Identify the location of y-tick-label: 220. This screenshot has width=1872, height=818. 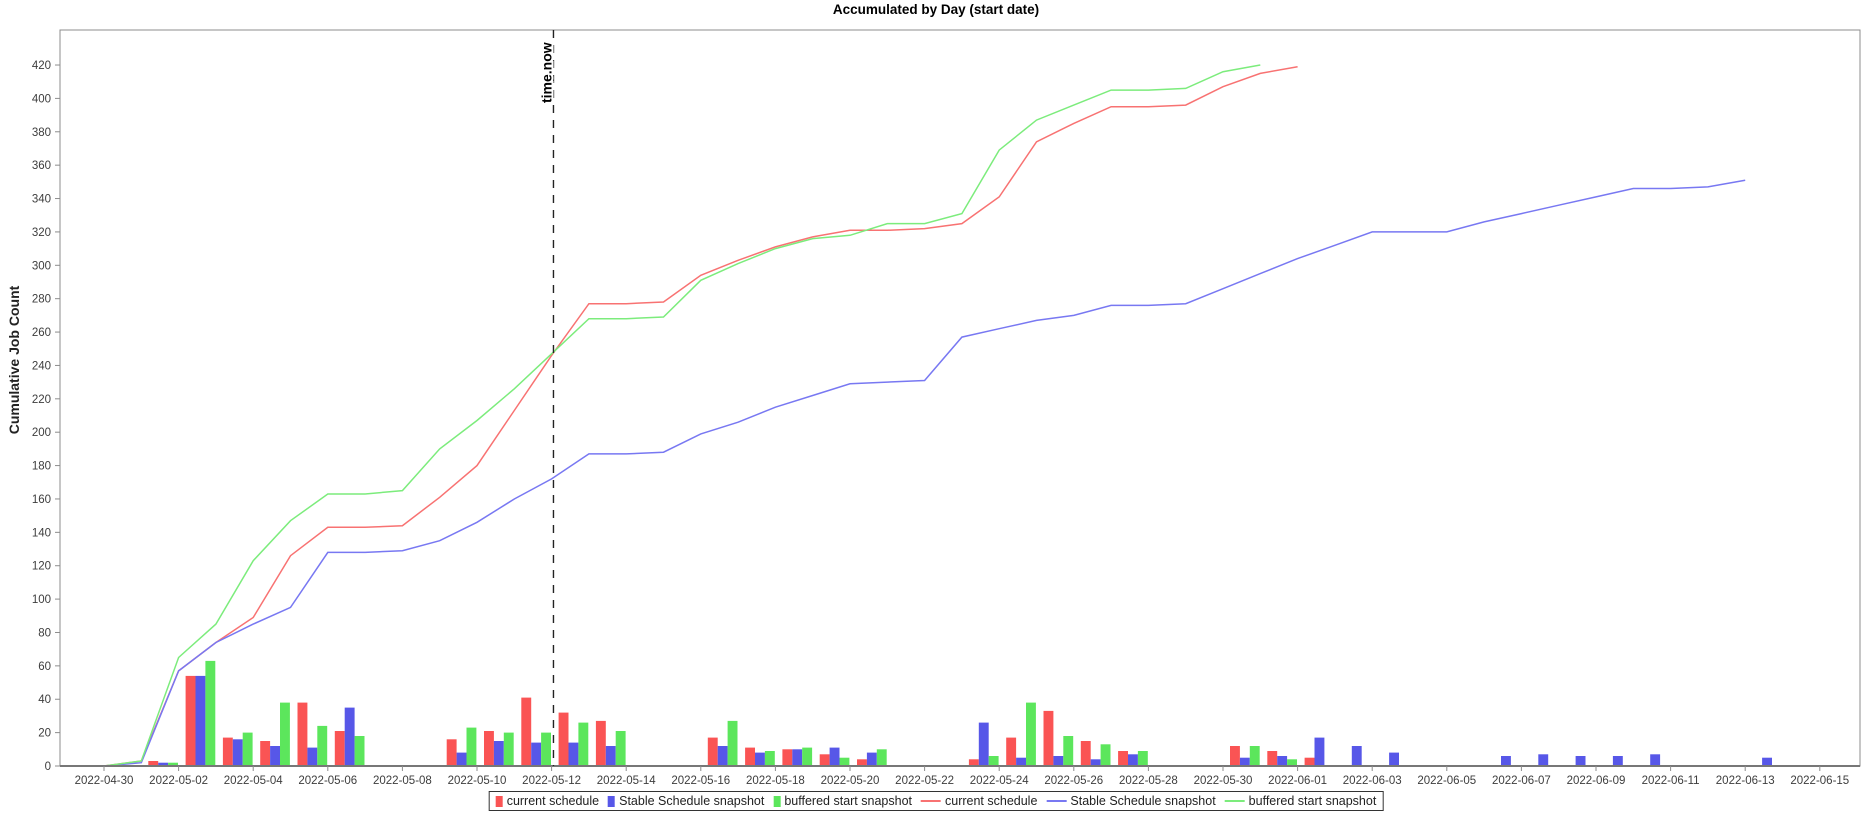
(41, 400).